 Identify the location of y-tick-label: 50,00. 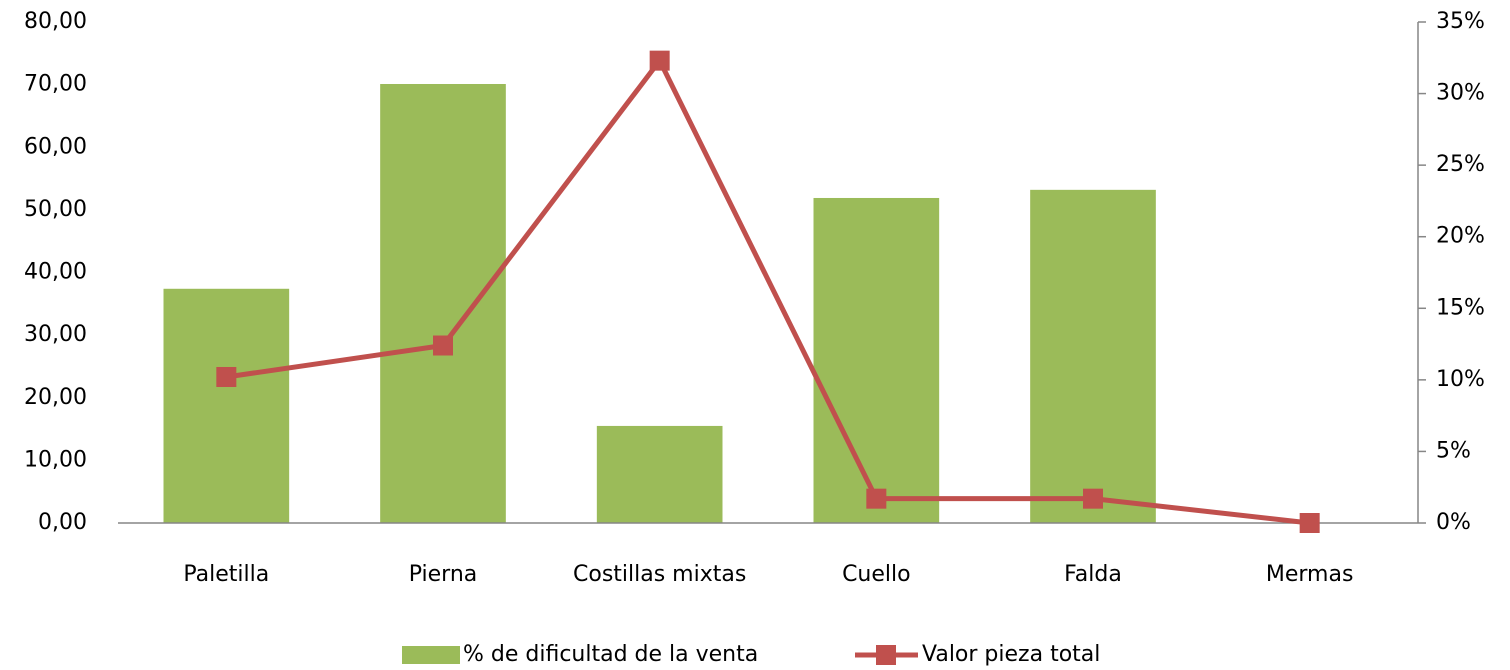
(55, 209).